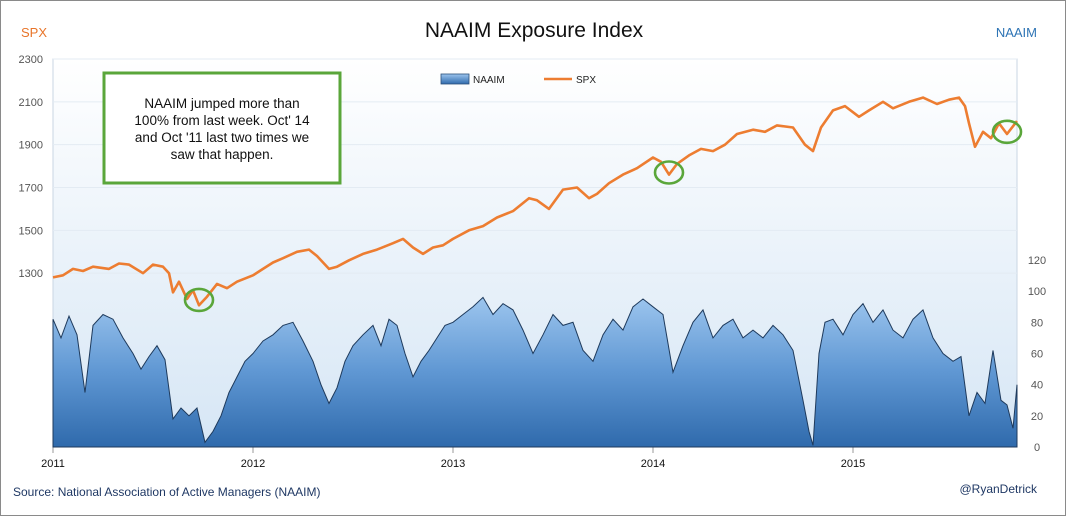  Describe the element at coordinates (518, 79) in the screenshot. I see `legend: NAAIM SPX` at that location.